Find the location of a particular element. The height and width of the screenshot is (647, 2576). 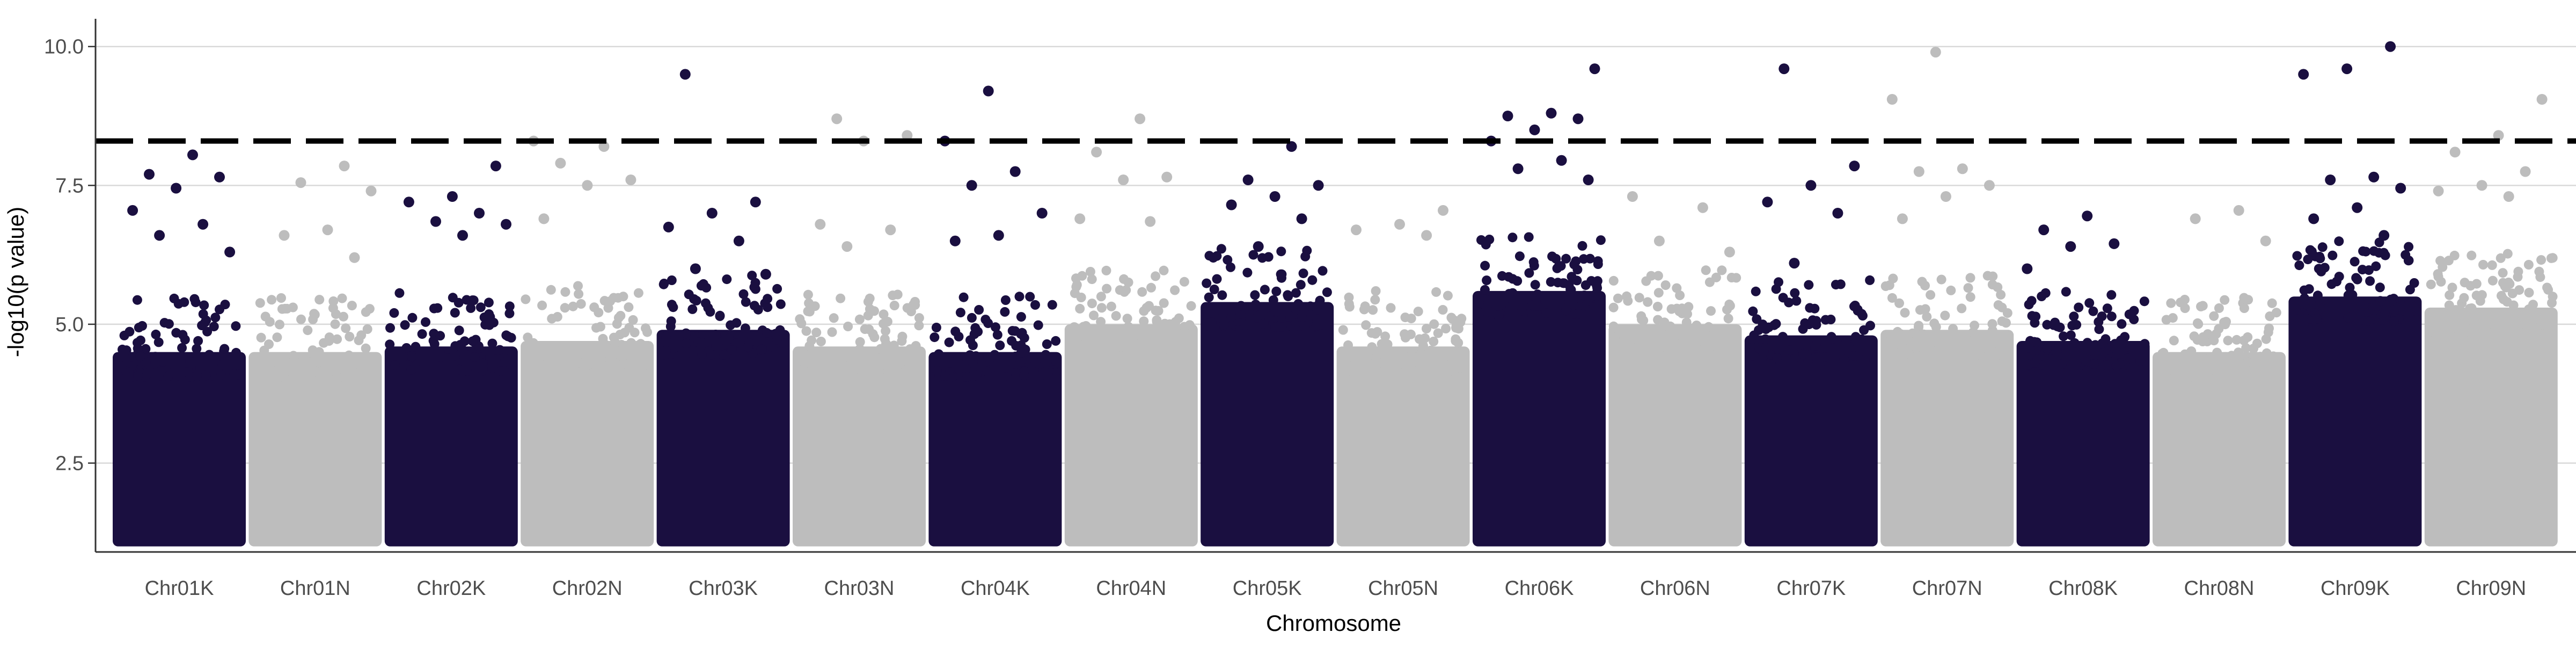

chromosome-series-chr04n is located at coordinates (1131, 330).